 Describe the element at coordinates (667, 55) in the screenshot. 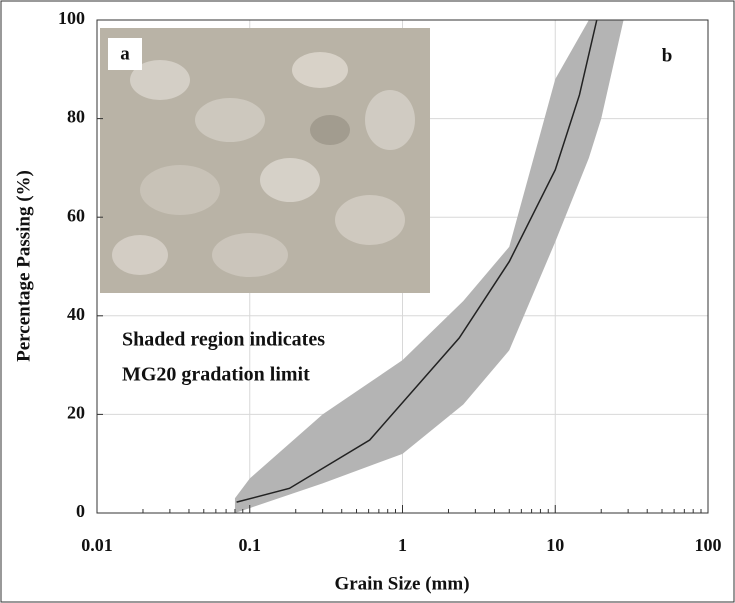

I see `panel-label: b` at that location.